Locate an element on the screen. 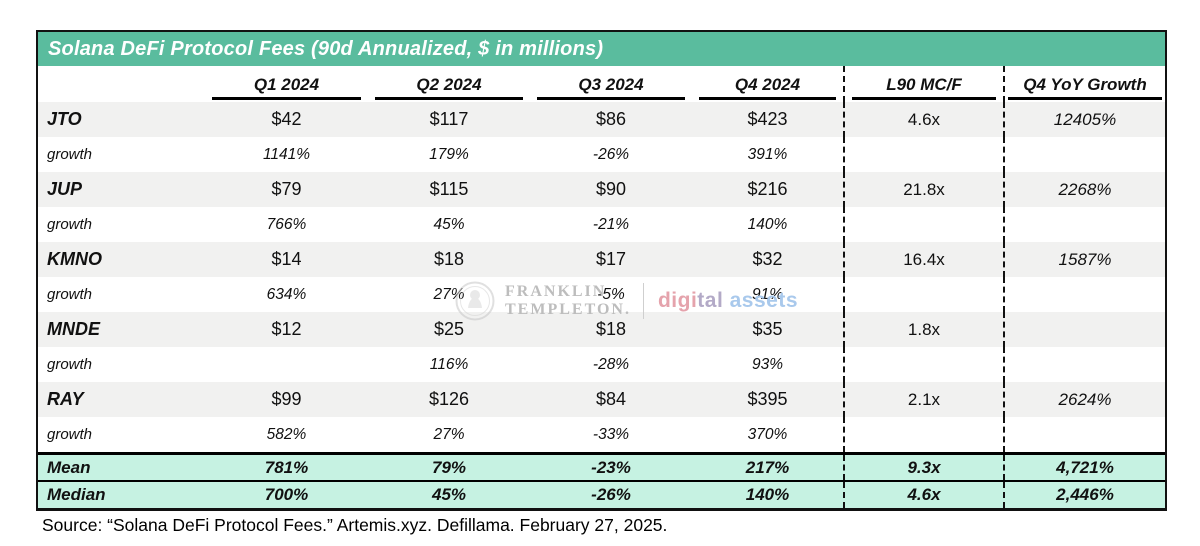 Image resolution: width=1200 pixels, height=546 pixels. table-row-jup: JUP $79 $115 $90 $216 21.8x 2268% is located at coordinates (601, 189).